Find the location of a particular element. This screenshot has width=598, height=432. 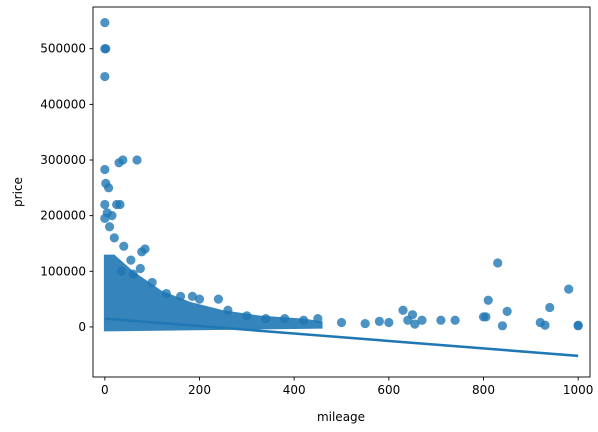

y-axis-label: price is located at coordinates (18, 192).